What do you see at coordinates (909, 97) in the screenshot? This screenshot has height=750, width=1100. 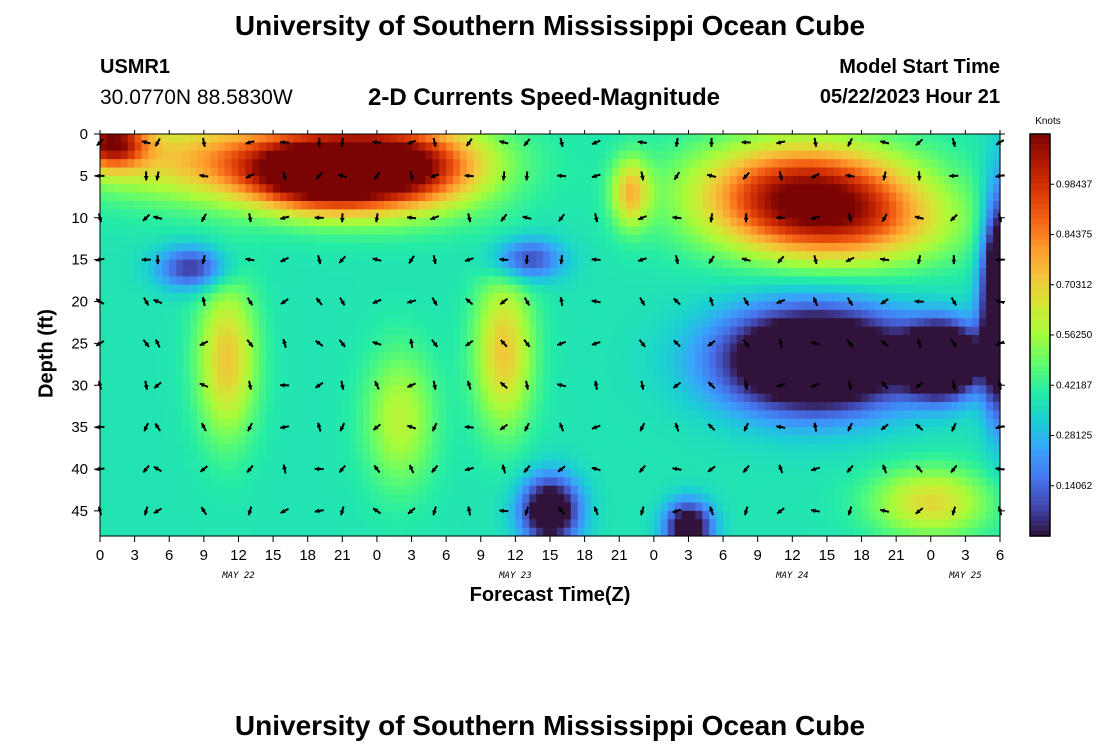 I see `model-start-value: 05/22/2023 Hour 21` at bounding box center [909, 97].